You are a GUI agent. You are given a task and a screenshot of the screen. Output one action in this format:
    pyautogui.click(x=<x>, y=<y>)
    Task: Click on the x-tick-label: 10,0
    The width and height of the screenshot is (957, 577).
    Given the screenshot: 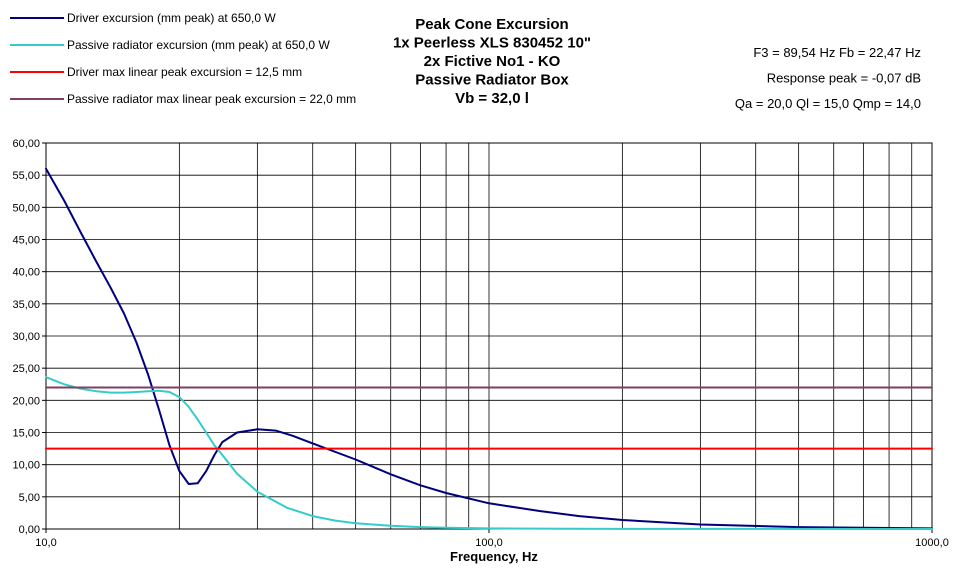 What is the action you would take?
    pyautogui.click(x=45, y=543)
    